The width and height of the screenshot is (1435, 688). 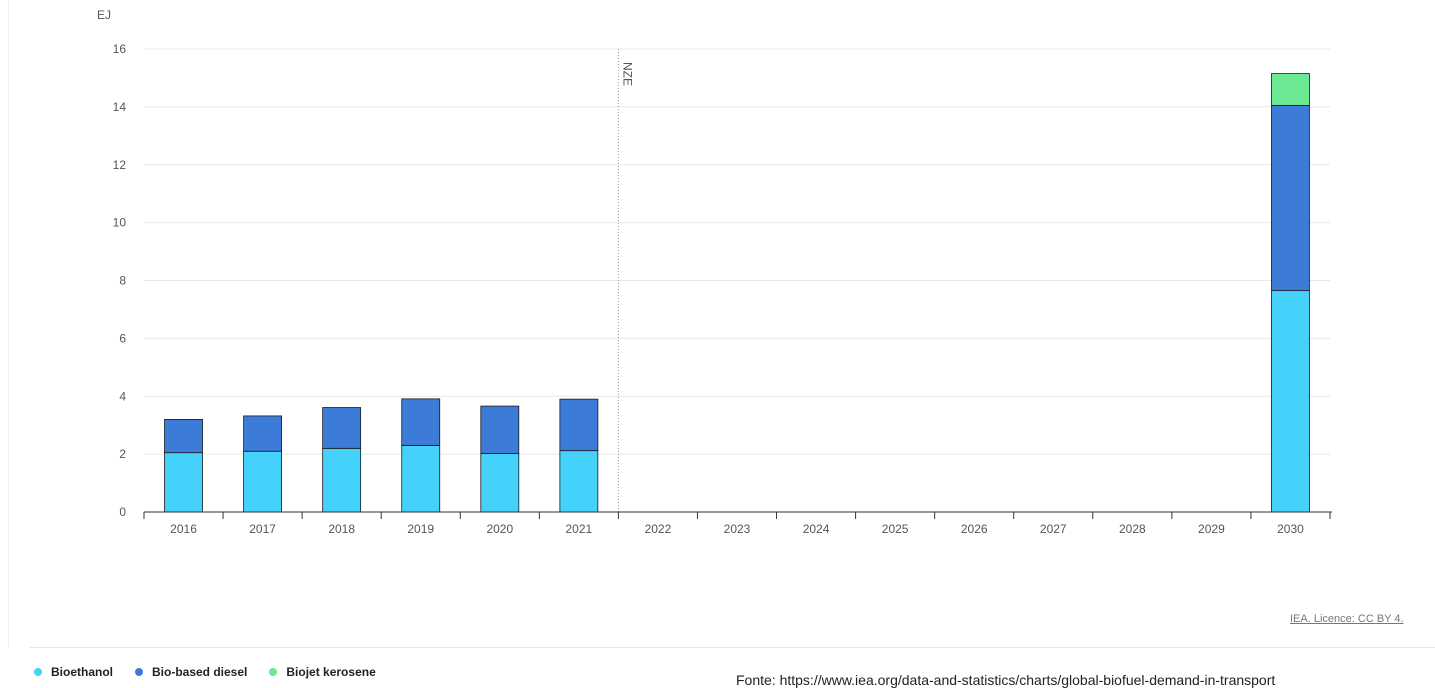 I want to click on x-tick-label-2023: 2023, so click(x=737, y=529).